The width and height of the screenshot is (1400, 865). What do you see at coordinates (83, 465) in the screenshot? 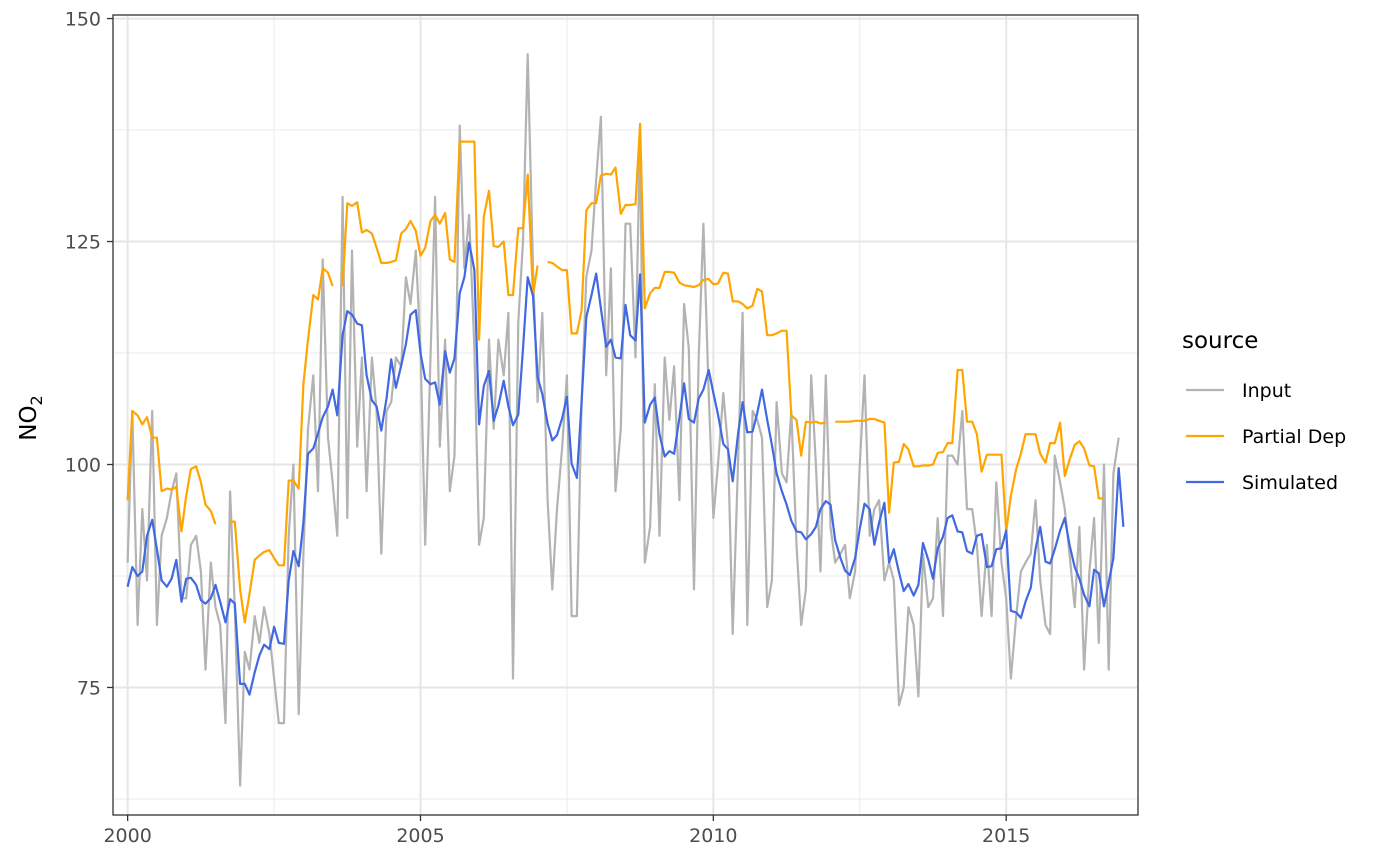
I see `y-tick-label: 100` at bounding box center [83, 465].